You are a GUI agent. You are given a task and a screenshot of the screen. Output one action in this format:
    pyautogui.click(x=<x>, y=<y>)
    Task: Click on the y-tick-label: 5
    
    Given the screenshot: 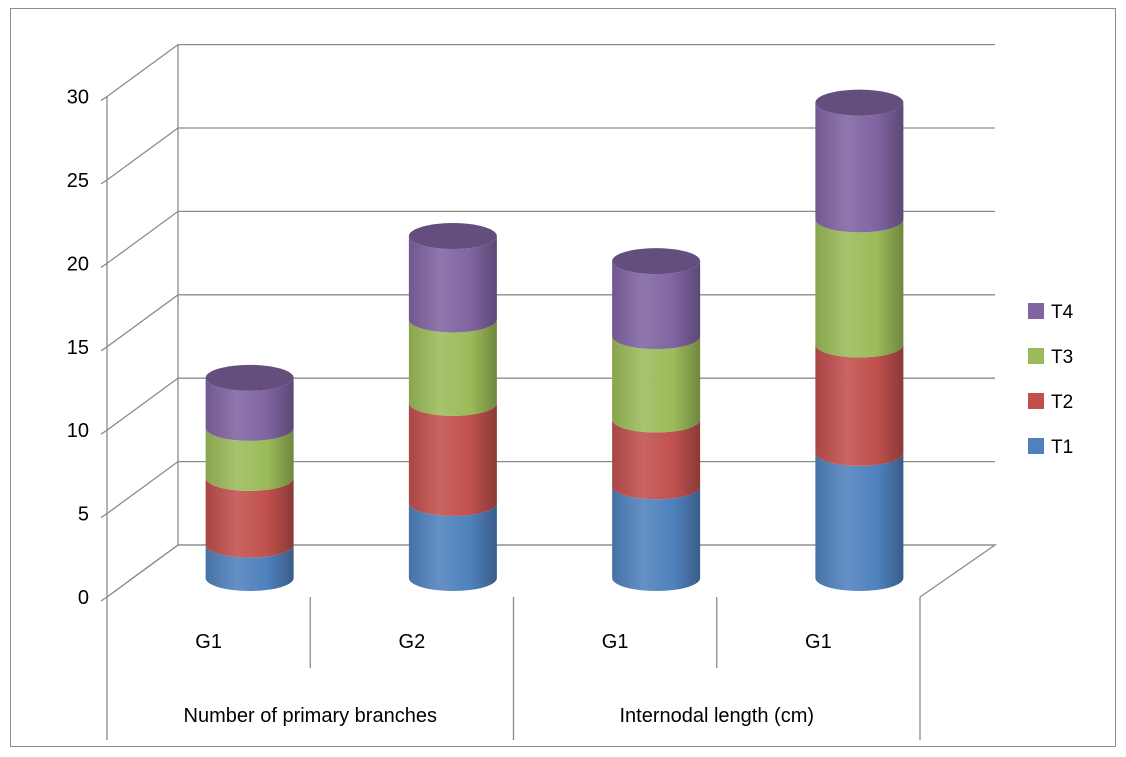 What is the action you would take?
    pyautogui.click(x=83, y=515)
    